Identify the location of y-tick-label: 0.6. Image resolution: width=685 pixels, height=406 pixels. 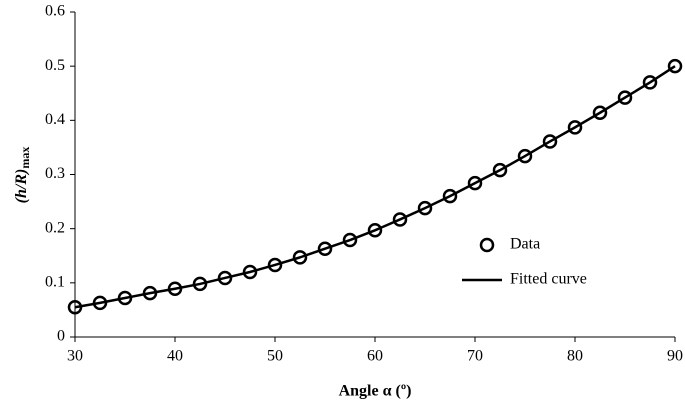
(55, 11).